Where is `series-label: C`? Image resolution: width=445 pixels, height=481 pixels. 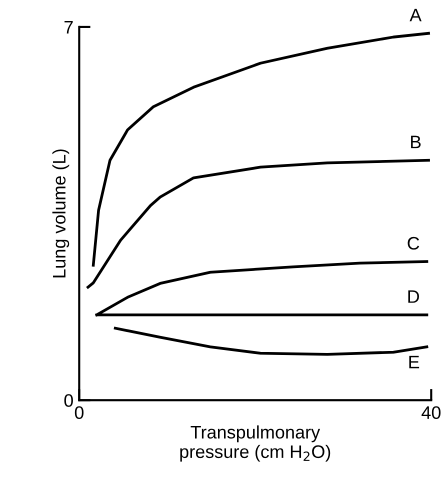
series-label: C is located at coordinates (414, 243).